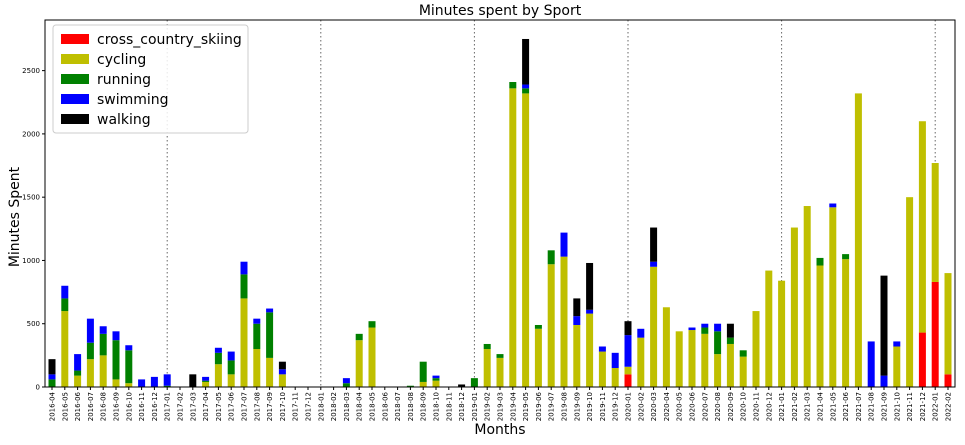  I want to click on bar-segment-cross-country-skiing, so click(922, 359).